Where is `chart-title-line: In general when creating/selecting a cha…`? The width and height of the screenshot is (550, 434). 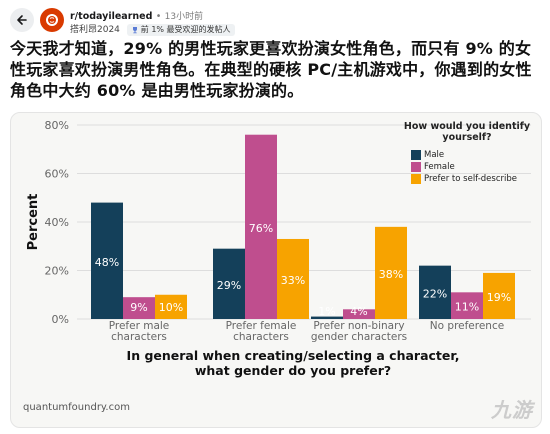
chart-title-line: In general when creating/selecting a cha… is located at coordinates (293, 355).